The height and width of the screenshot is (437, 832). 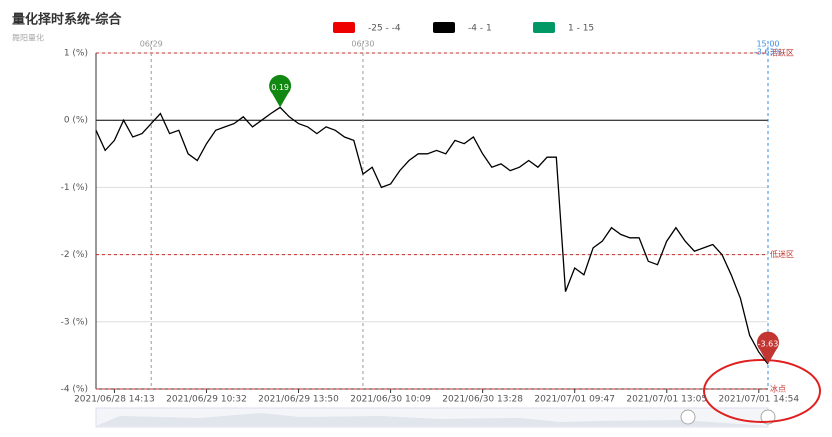 I want to click on chart-subtitle: 舞阳量化, so click(x=28, y=38).